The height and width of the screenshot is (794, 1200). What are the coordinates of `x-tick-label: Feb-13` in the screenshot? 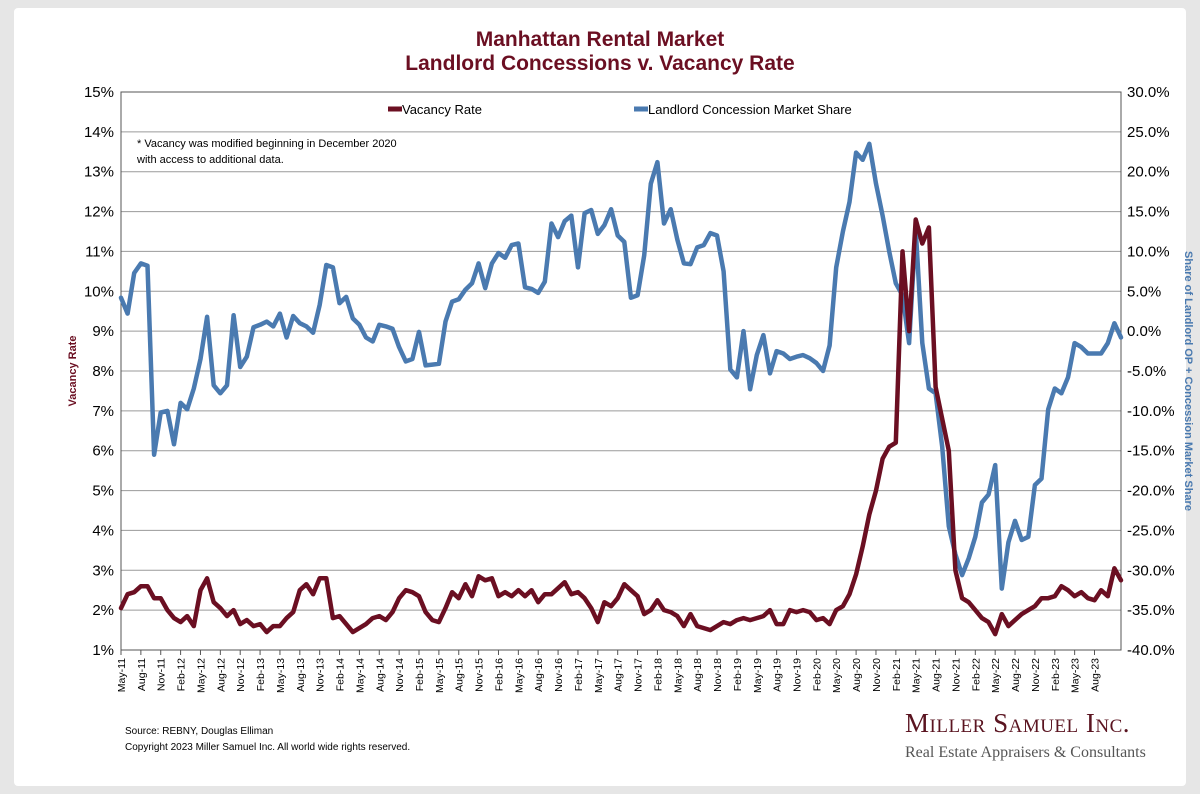 It's located at (261, 674).